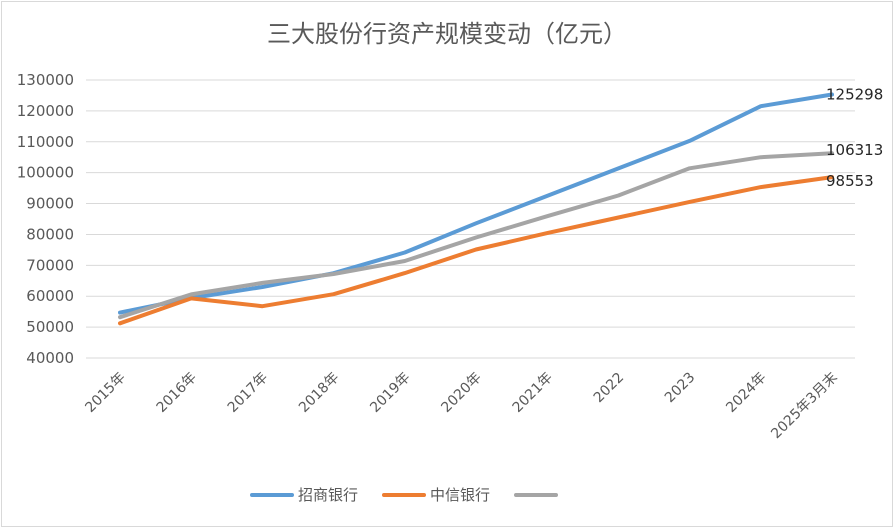 This screenshot has height=528, width=894. I want to click on y-tick-label: 130000, so click(45, 80).